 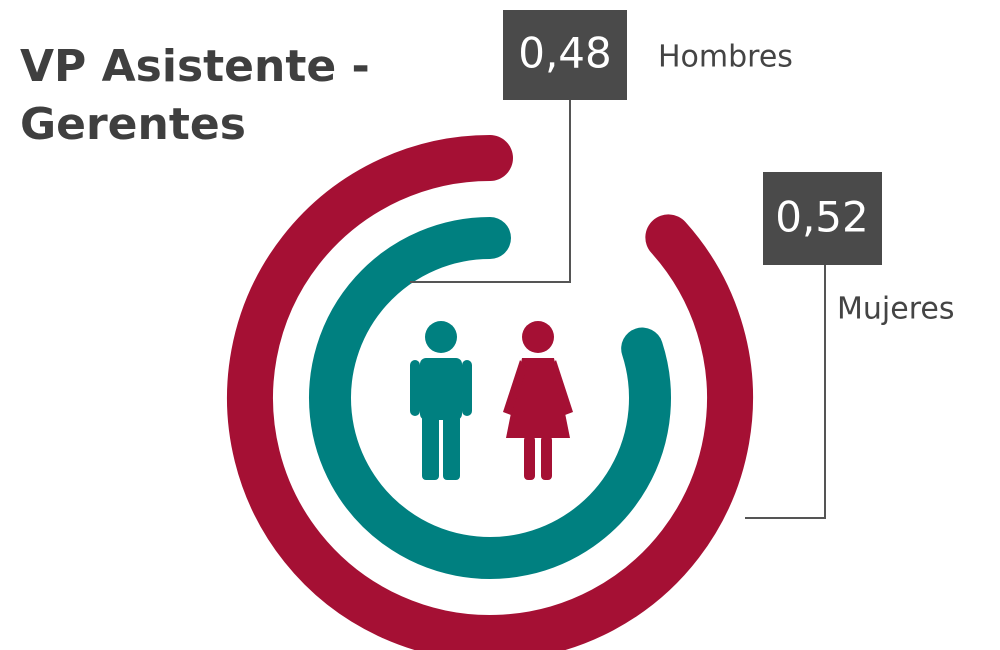 I want to click on value-label: 0,48, so click(x=565, y=53).